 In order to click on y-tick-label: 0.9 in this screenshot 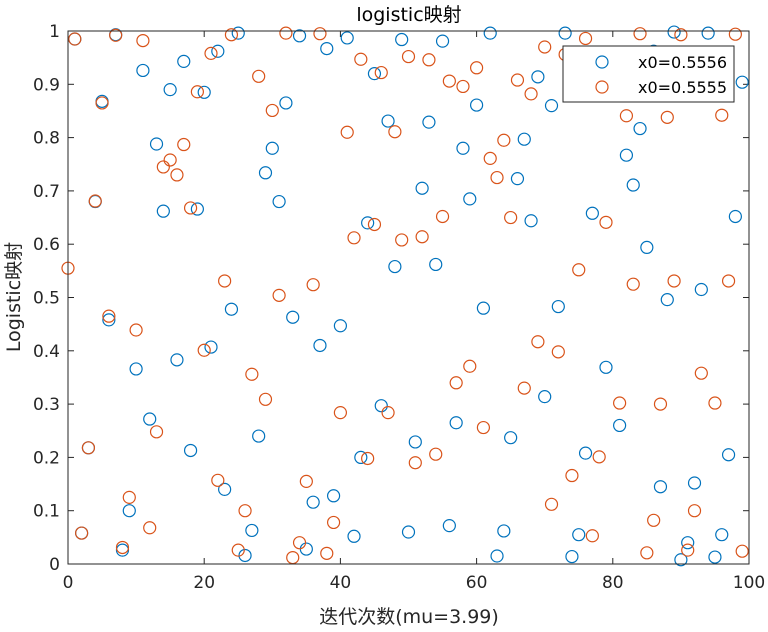, I will do `click(46, 85)`.